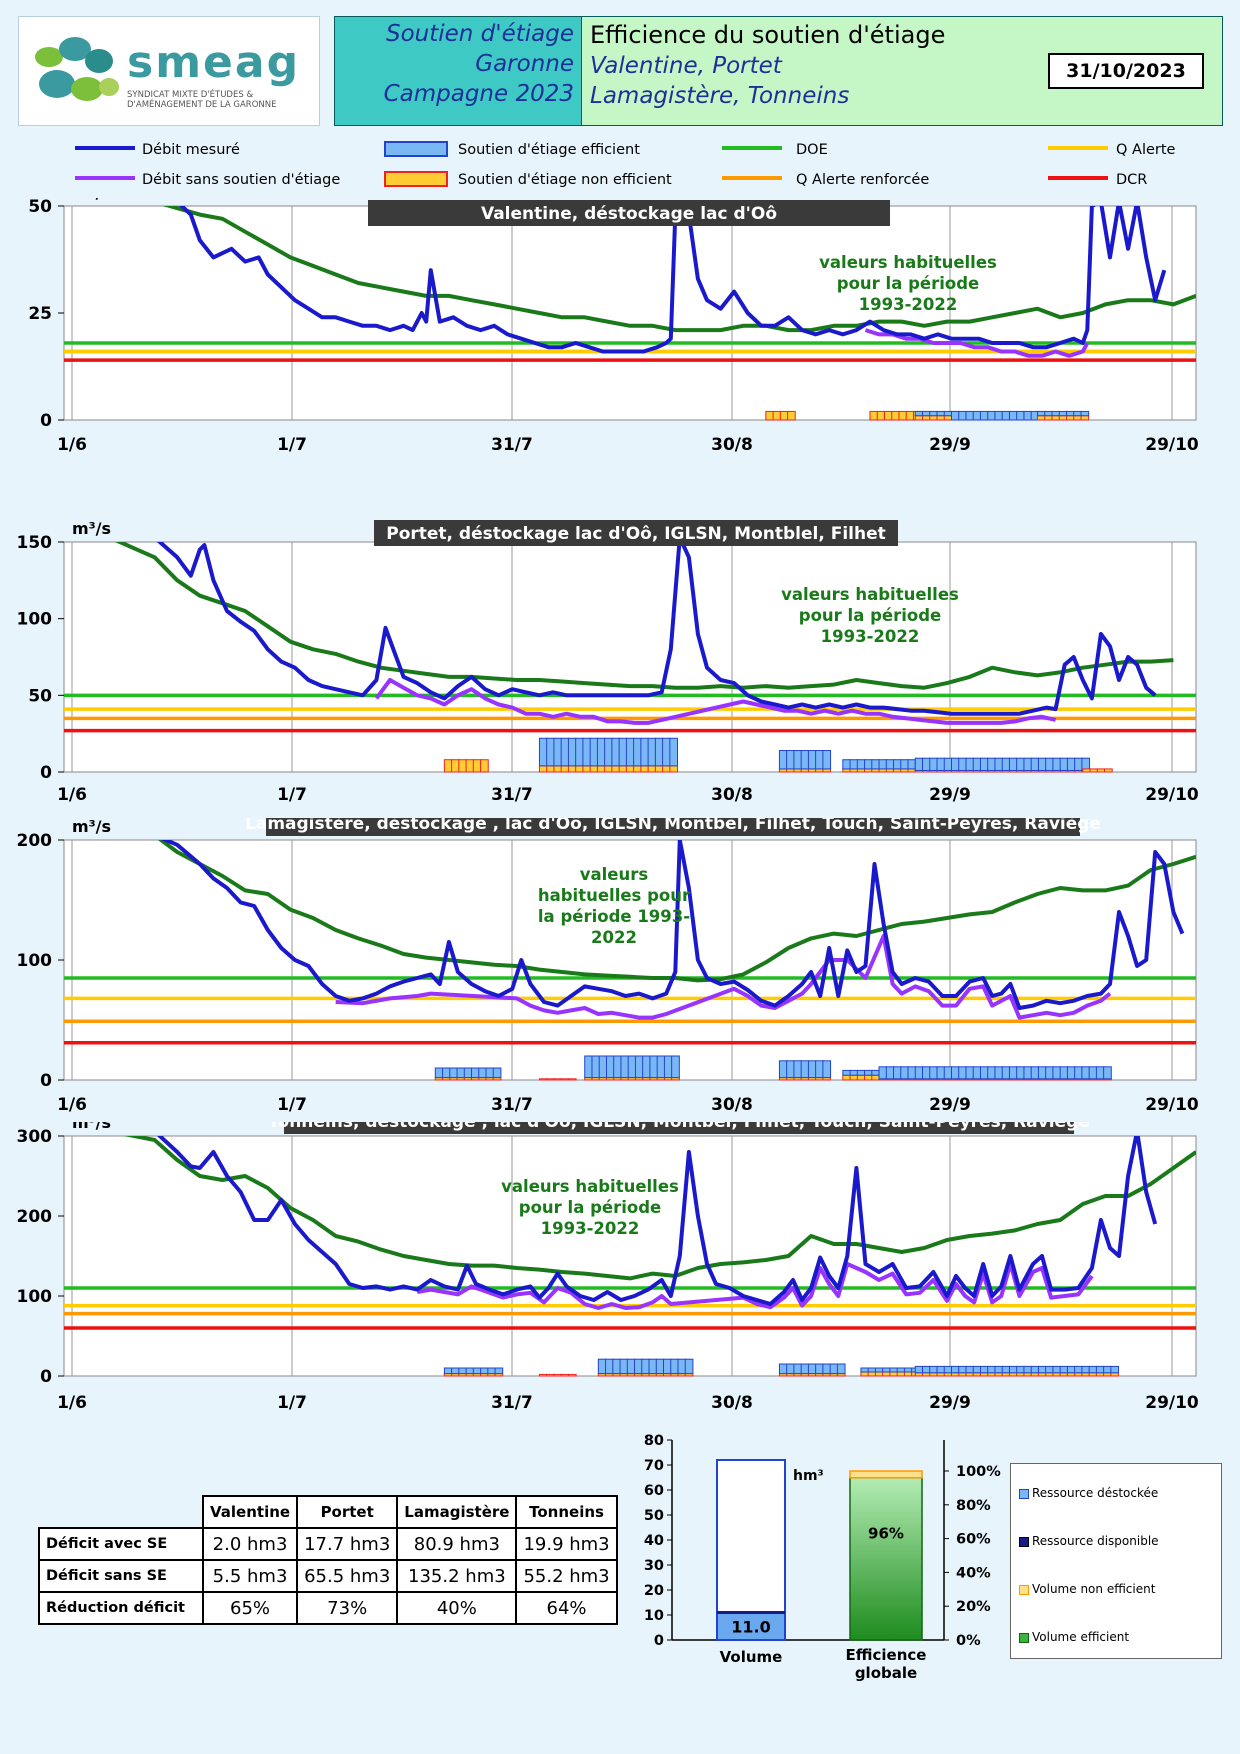 The image size is (1240, 1754). Describe the element at coordinates (1088, 1493) in the screenshot. I see `legend-item: Ressource déstockée` at that location.